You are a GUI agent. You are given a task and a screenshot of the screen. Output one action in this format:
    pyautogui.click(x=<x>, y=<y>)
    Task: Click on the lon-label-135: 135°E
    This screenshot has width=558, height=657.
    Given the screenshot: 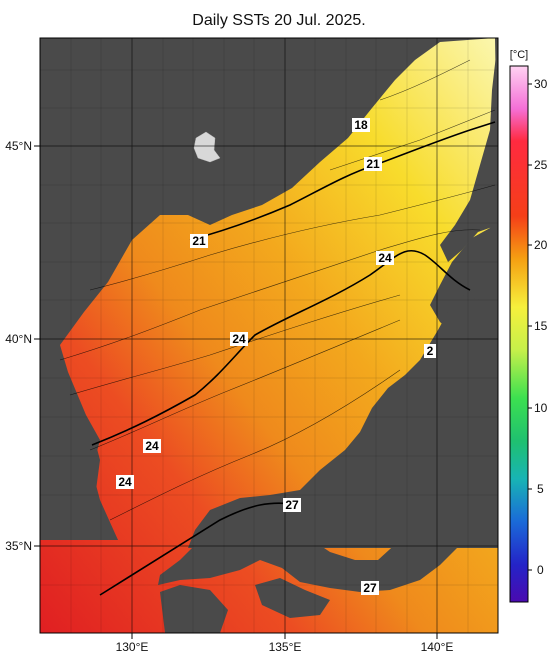 What is the action you would take?
    pyautogui.click(x=285, y=647)
    